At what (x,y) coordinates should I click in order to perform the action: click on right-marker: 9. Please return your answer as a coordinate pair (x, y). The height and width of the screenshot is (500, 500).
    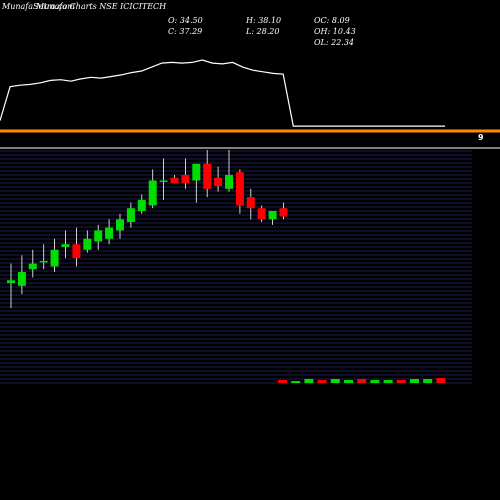
    Looking at the image, I should click on (481, 137).